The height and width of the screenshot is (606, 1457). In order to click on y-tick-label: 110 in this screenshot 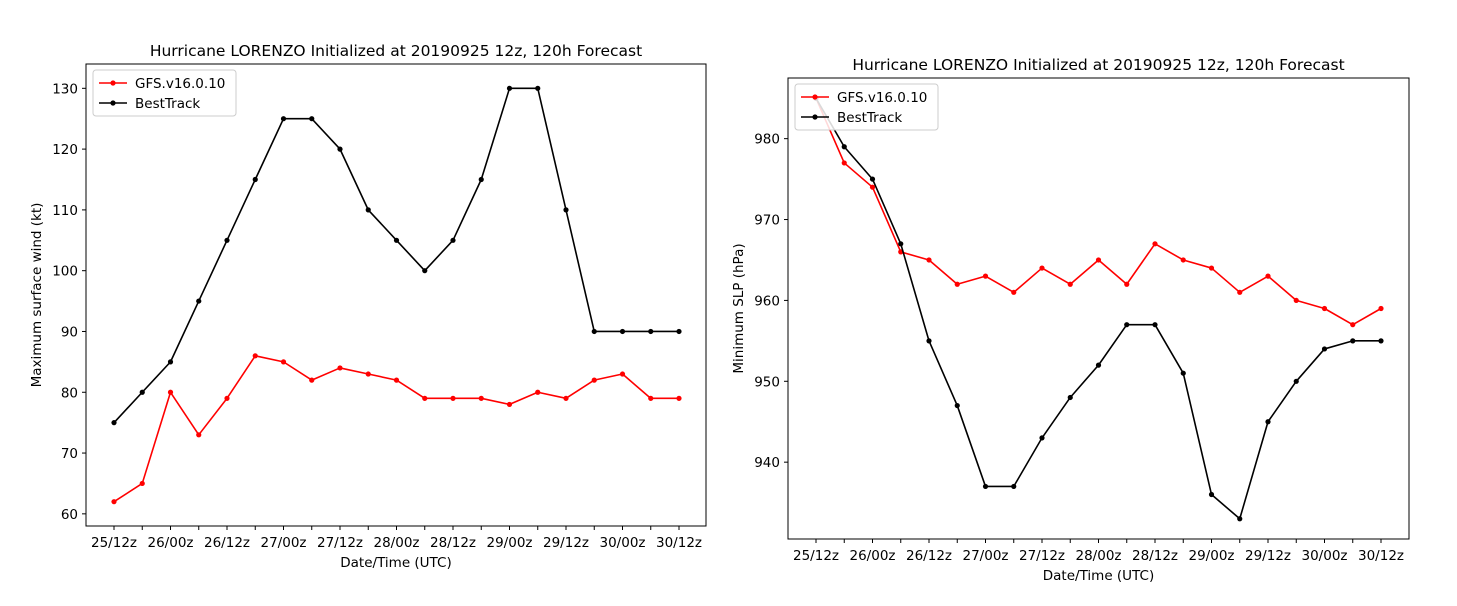, I will do `click(65, 211)`.